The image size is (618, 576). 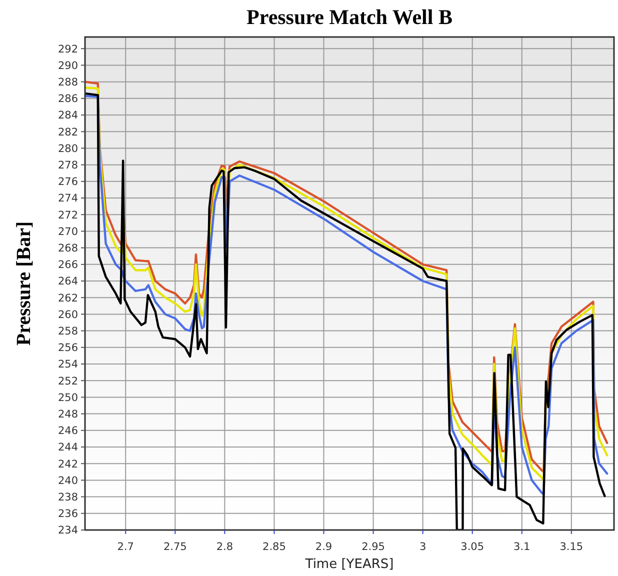 I want to click on x-tick-label: 2.75, so click(x=175, y=547).